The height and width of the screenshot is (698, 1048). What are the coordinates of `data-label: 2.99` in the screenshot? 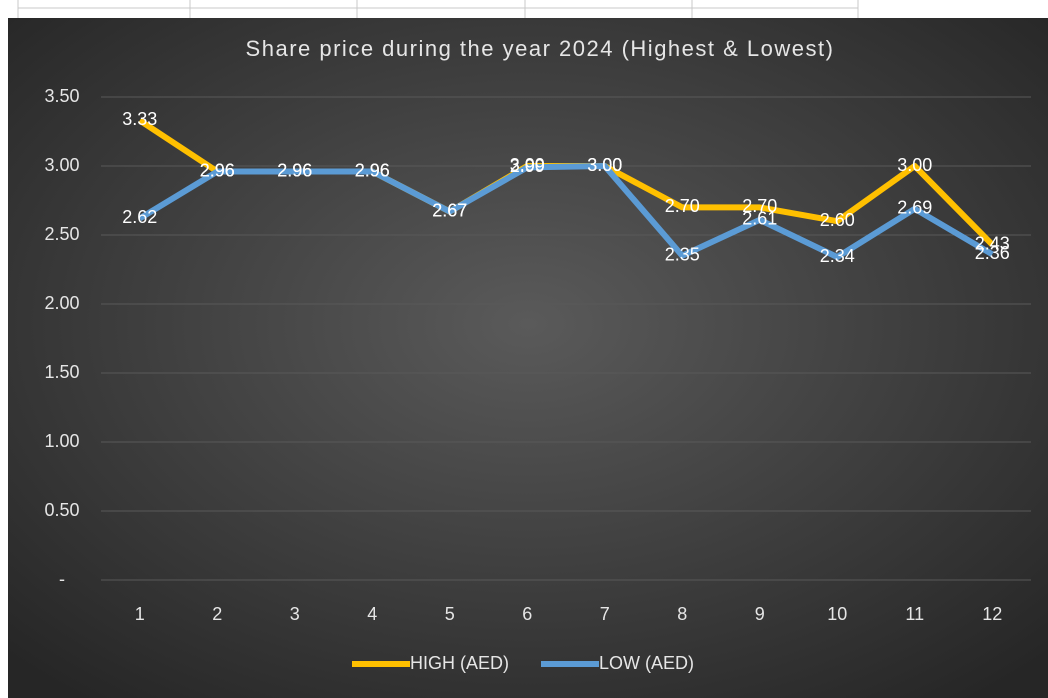 It's located at (527, 166).